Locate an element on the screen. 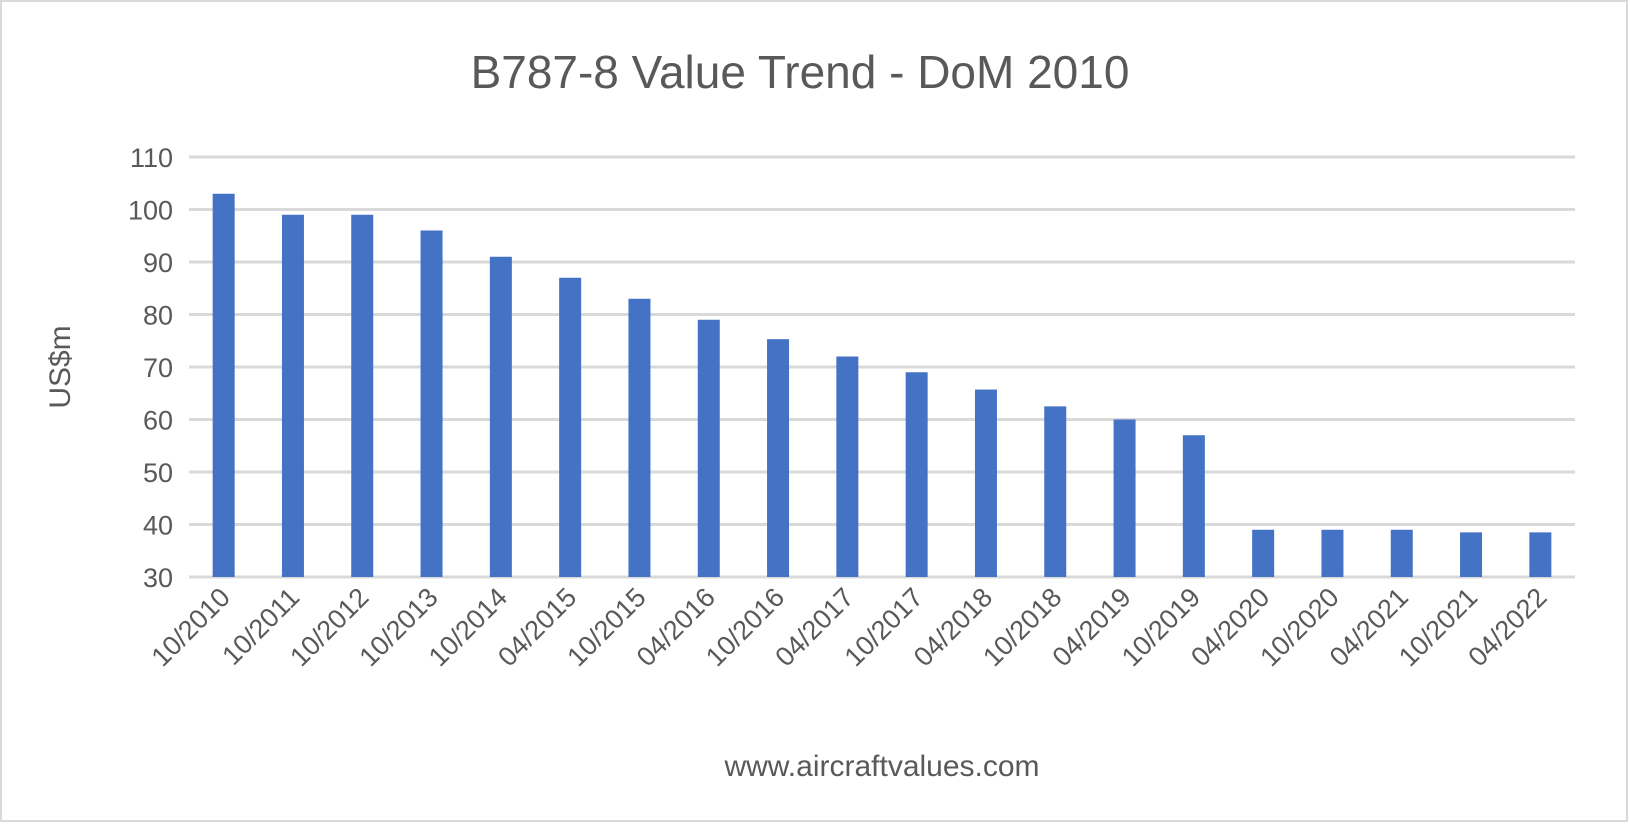 This screenshot has width=1630, height=824. y-axis-label: US$m is located at coordinates (60, 366).